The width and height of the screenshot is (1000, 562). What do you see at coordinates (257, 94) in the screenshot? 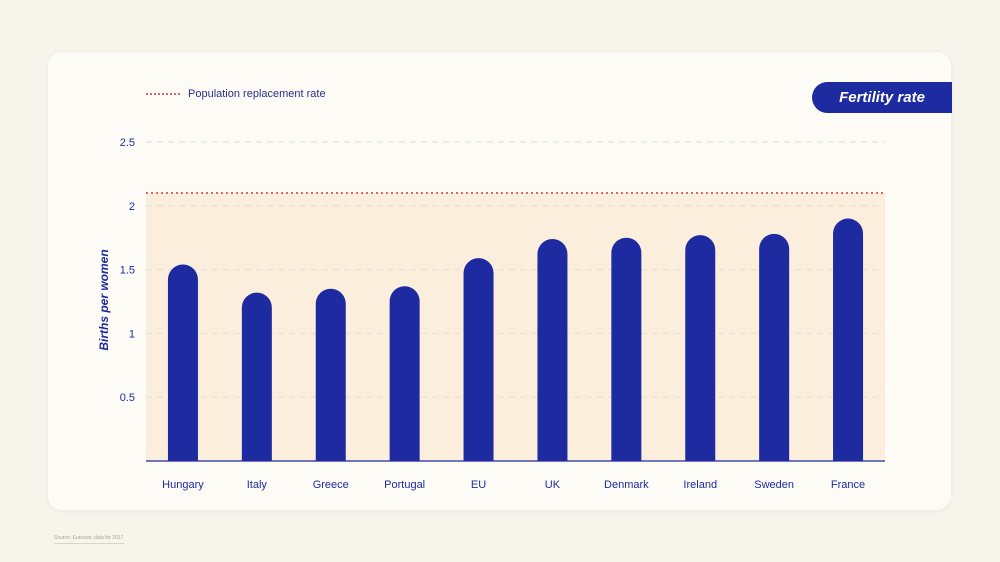
I see `legend-label: Population replacement rate` at bounding box center [257, 94].